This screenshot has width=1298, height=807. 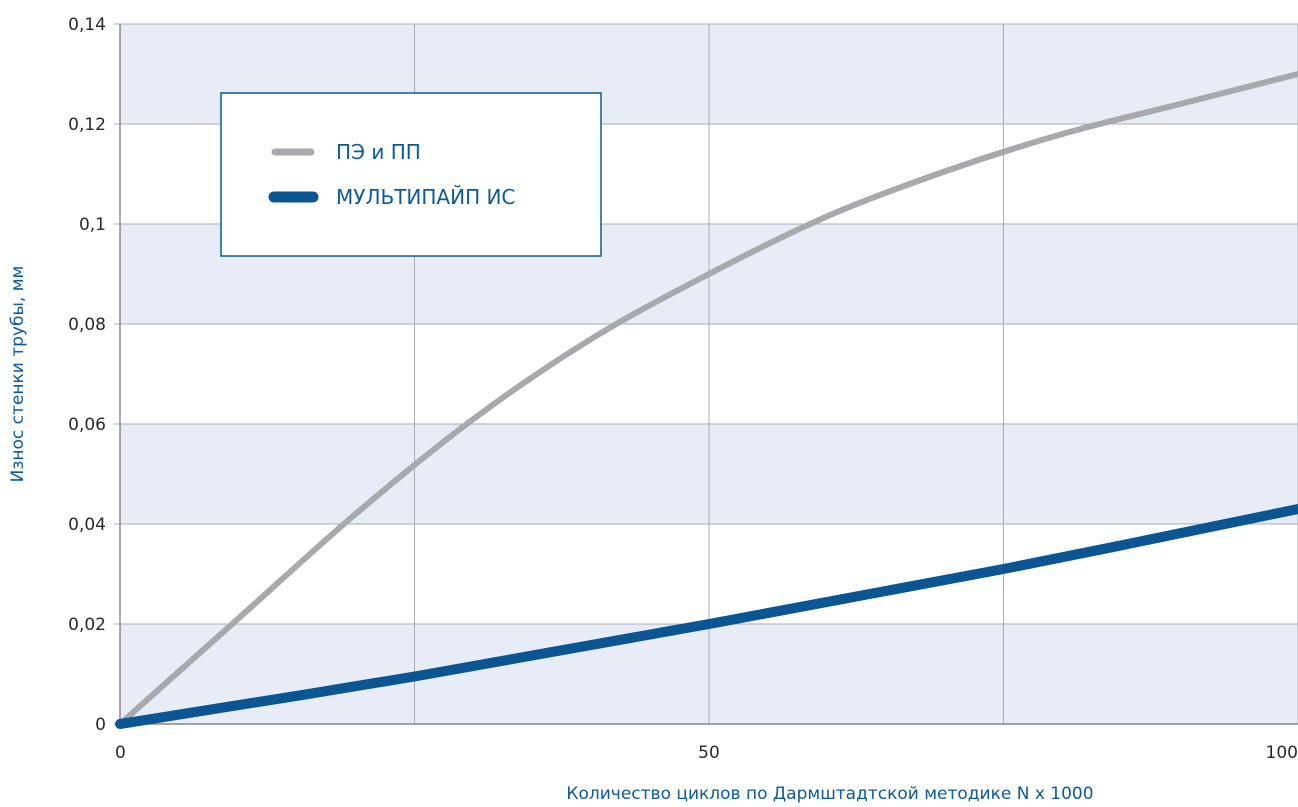 What do you see at coordinates (1282, 753) in the screenshot?
I see `x-tick-label: 100` at bounding box center [1282, 753].